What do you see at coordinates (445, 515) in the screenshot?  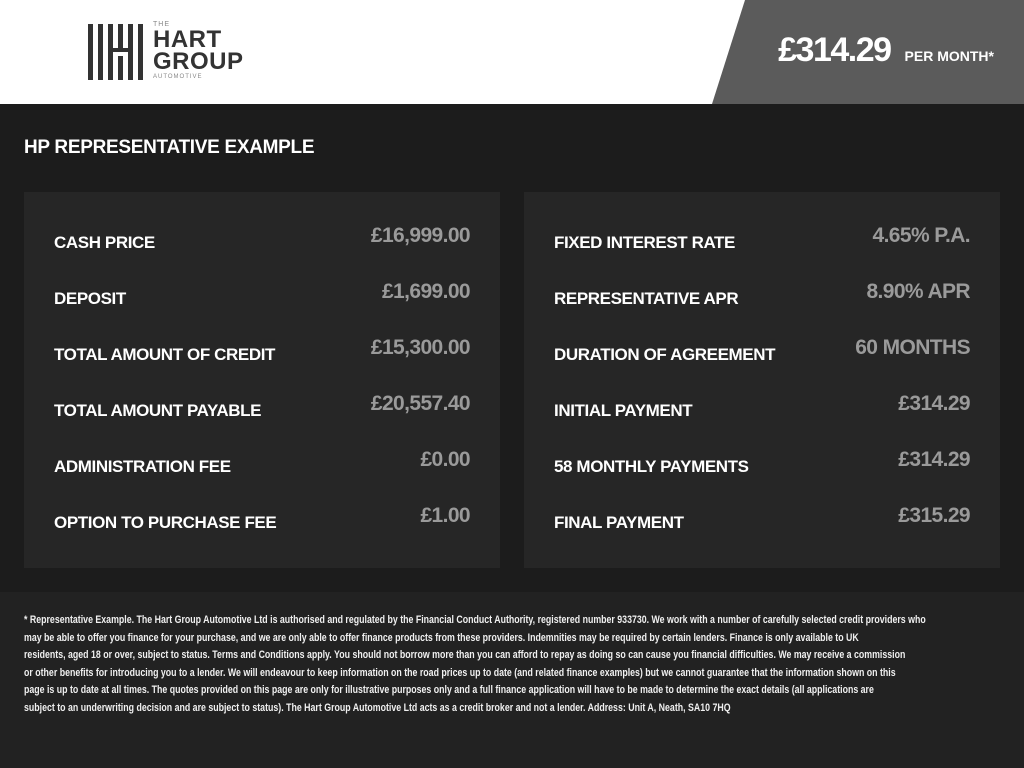 I see `row-value: £1.00` at bounding box center [445, 515].